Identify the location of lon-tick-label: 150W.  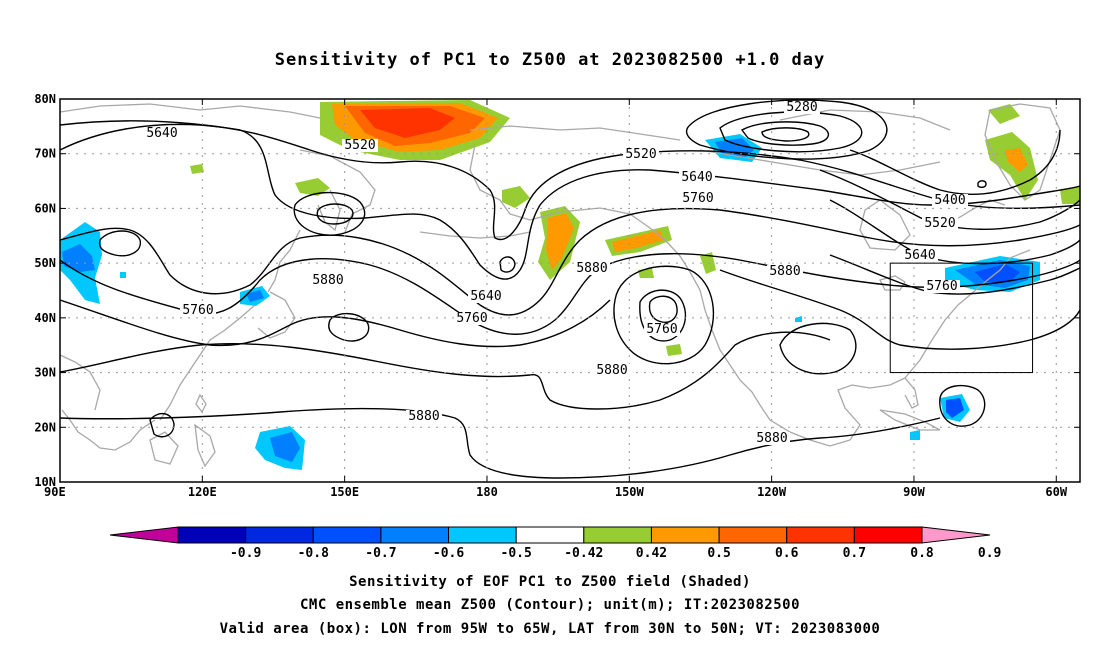
(630, 492).